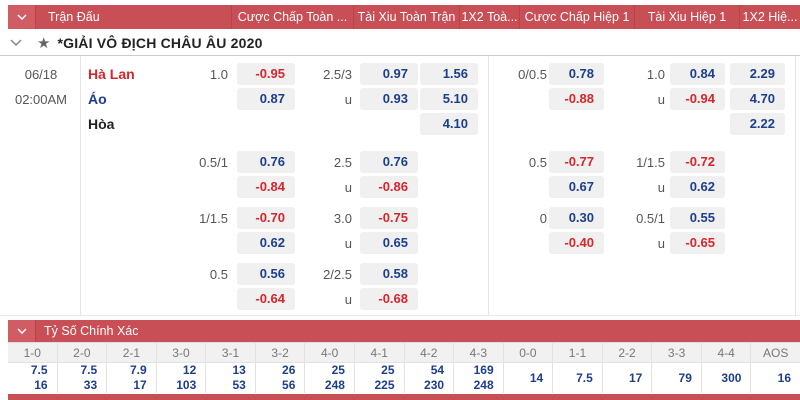  What do you see at coordinates (186, 385) in the screenshot?
I see `score-odd: 103` at bounding box center [186, 385].